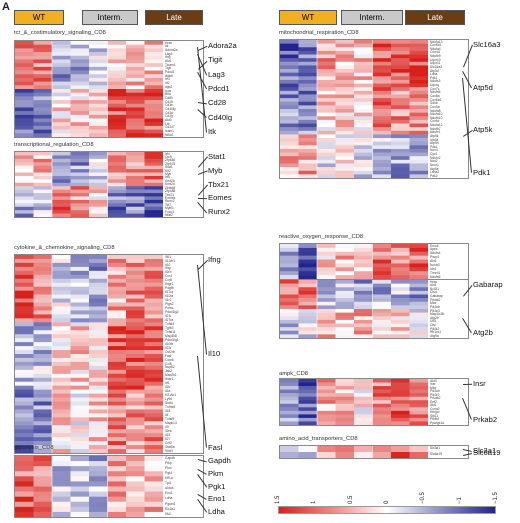 The width and height of the screenshot is (520, 523). Describe the element at coordinates (435, 48) in the screenshot. I see `gene-label: Ndufa4` at that location.